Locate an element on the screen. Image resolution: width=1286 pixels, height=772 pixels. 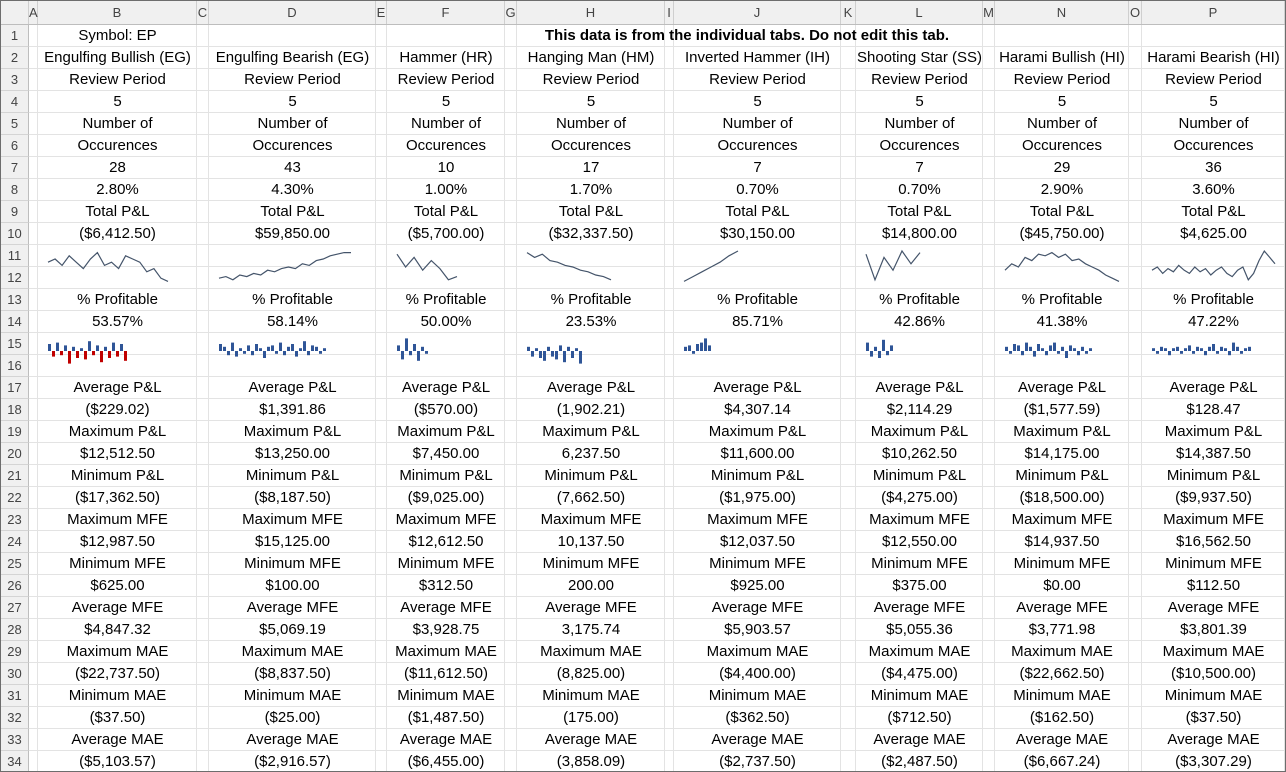
stat-value: $375.00 is located at coordinates (919, 585).